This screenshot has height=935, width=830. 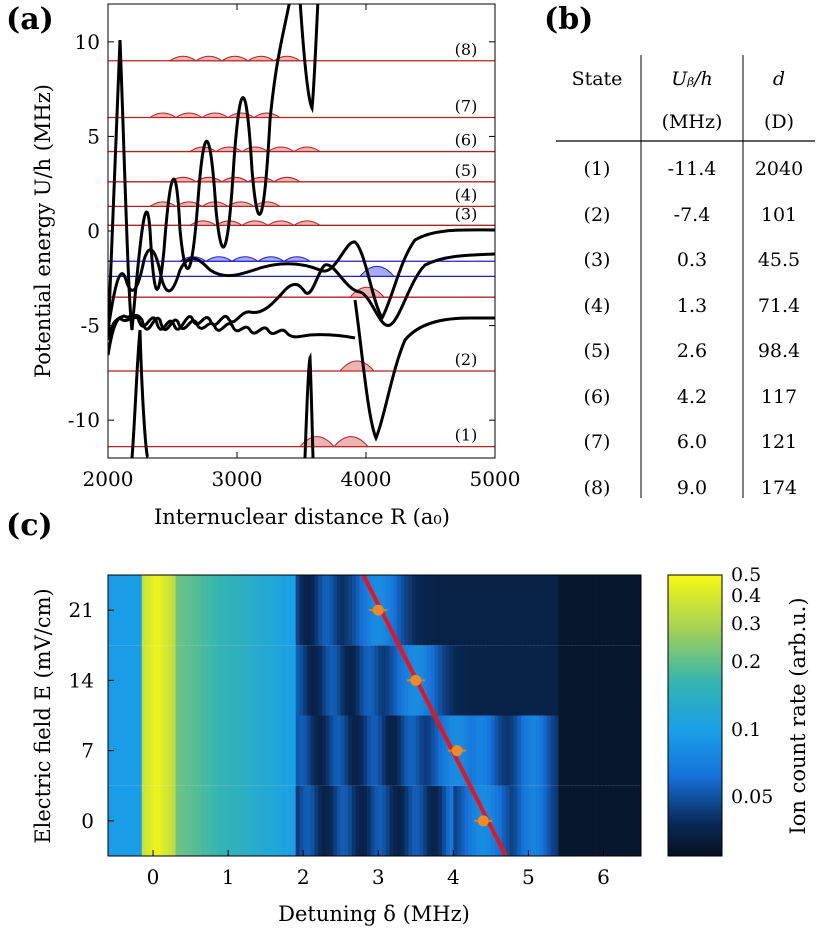 I want to click on y-tick-label: 0, so click(x=87, y=821).